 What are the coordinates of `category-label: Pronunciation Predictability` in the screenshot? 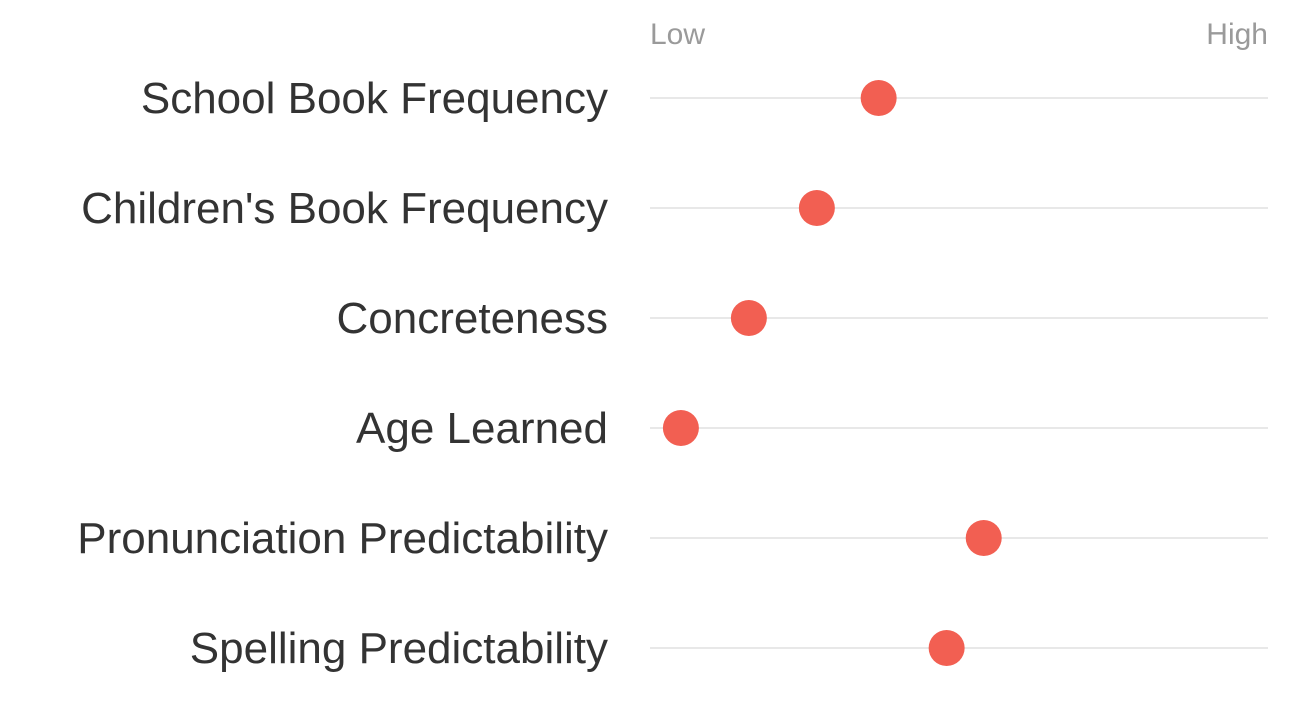 It's located at (342, 538).